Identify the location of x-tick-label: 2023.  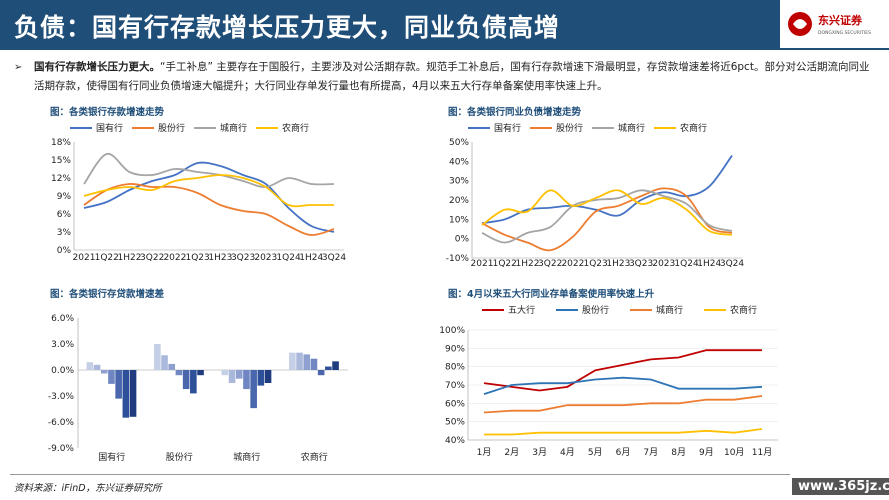
(265, 258).